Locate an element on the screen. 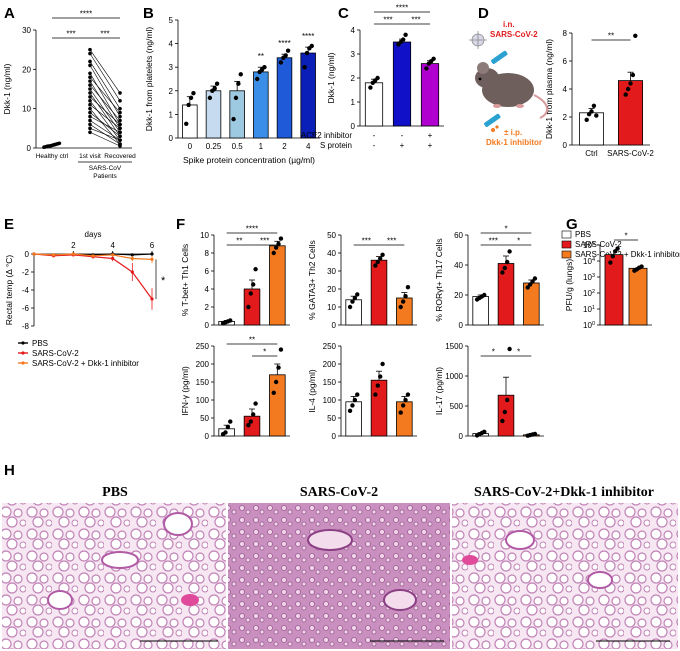 The height and width of the screenshot is (651, 680). legend-swatch is located at coordinates (566, 234).